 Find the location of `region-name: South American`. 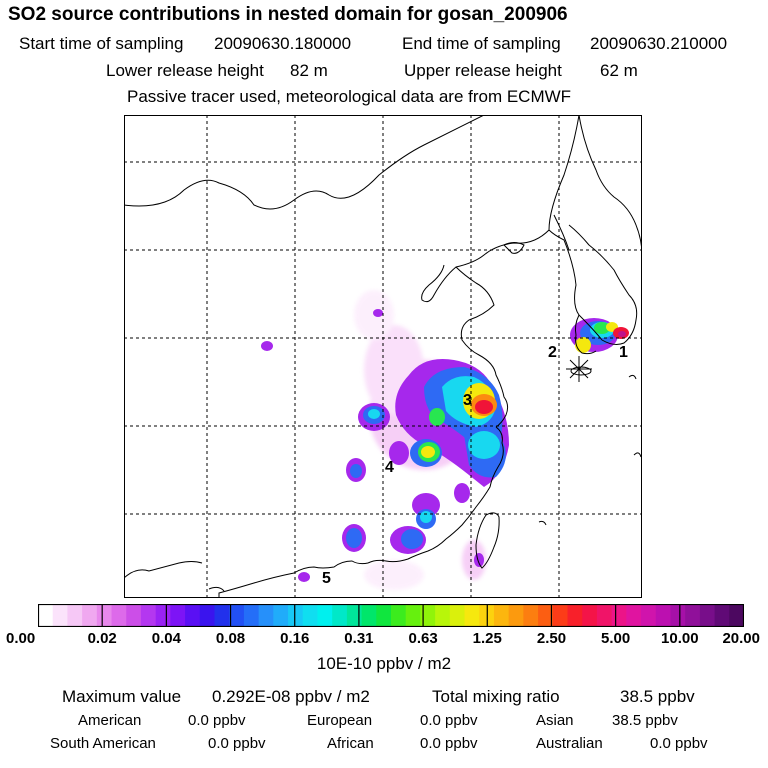

region-name: South American is located at coordinates (103, 743).